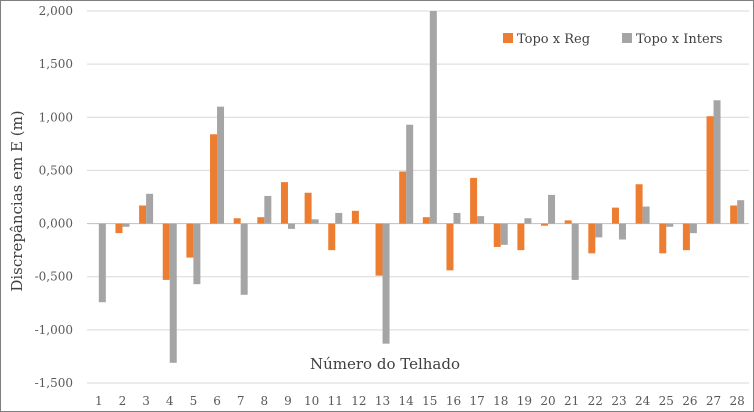 Image resolution: width=754 pixels, height=412 pixels. I want to click on x-tick-label: 24, so click(643, 401).